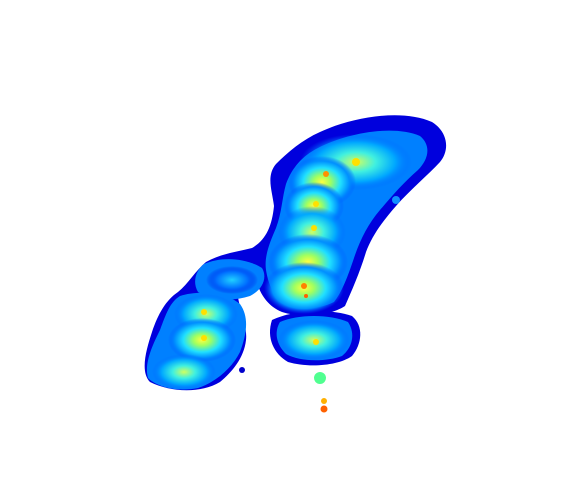 The height and width of the screenshot is (480, 581). I want to click on outlier-points, so click(319, 304).